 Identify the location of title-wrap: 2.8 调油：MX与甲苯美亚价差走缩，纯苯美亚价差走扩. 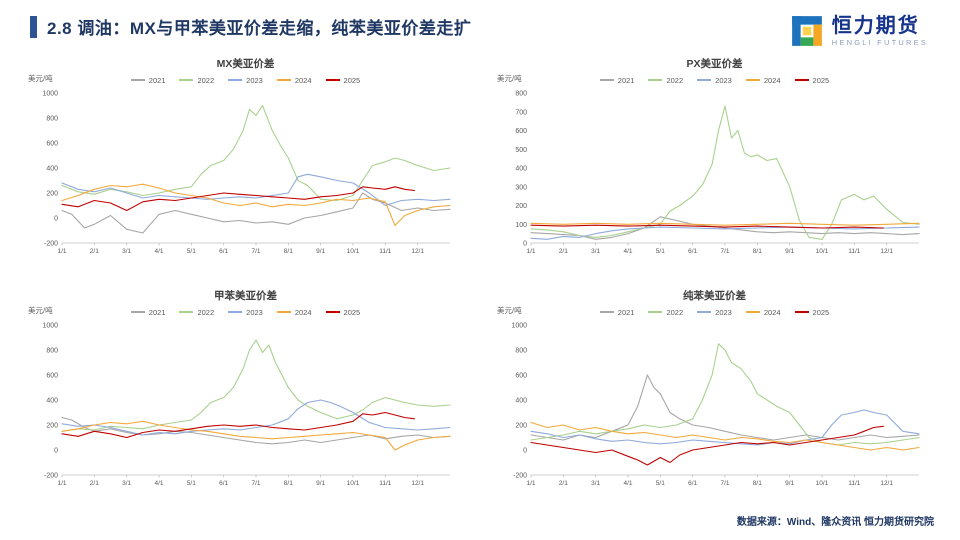
(250, 26).